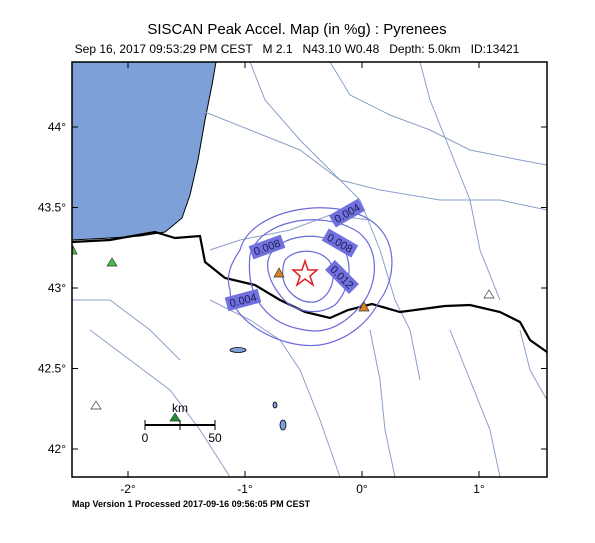 This screenshot has width=595, height=543. Describe the element at coordinates (305, 273) in the screenshot. I see `epicenter` at that location.